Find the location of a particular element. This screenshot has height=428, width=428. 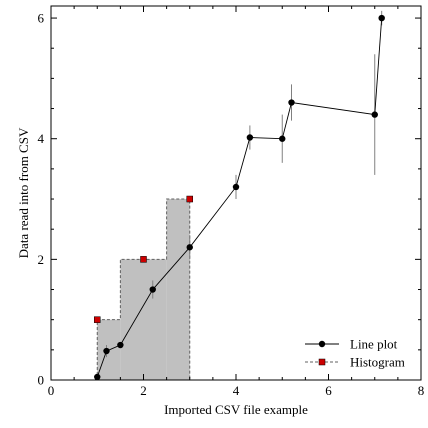

y-tick-label: 2 is located at coordinates (41, 259).